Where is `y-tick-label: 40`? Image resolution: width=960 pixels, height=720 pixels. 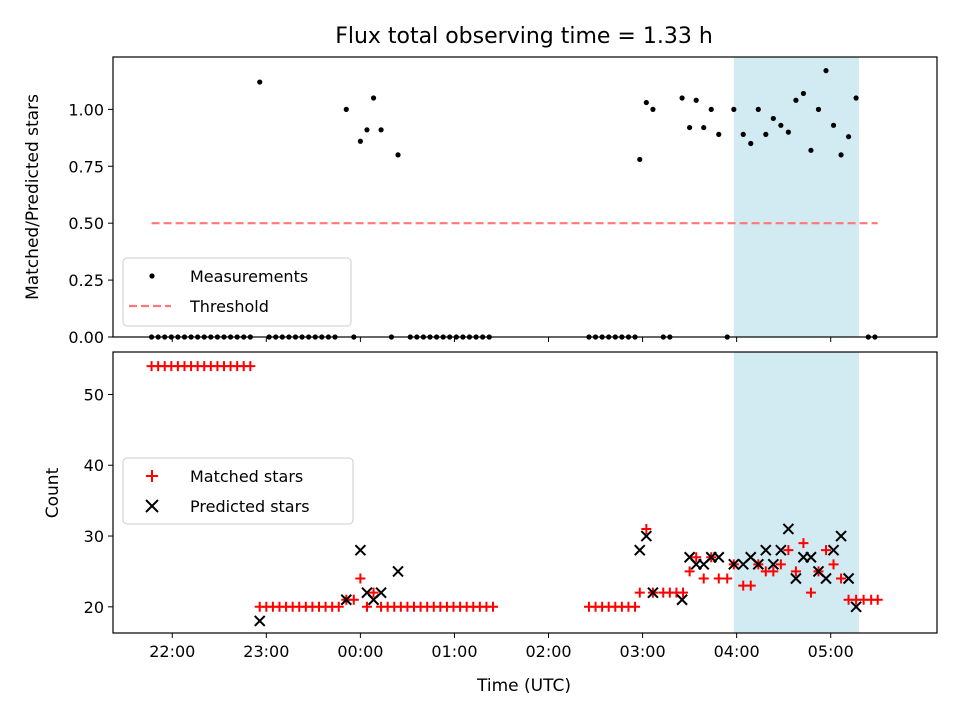 y-tick-label: 40 is located at coordinates (94, 465).